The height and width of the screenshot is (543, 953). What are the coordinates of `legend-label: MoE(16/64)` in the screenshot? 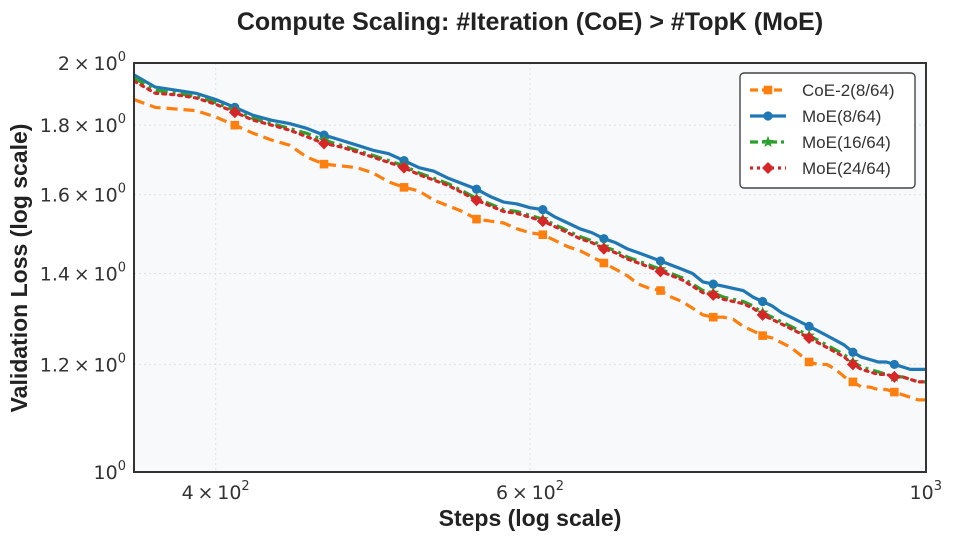 It's located at (846, 142).